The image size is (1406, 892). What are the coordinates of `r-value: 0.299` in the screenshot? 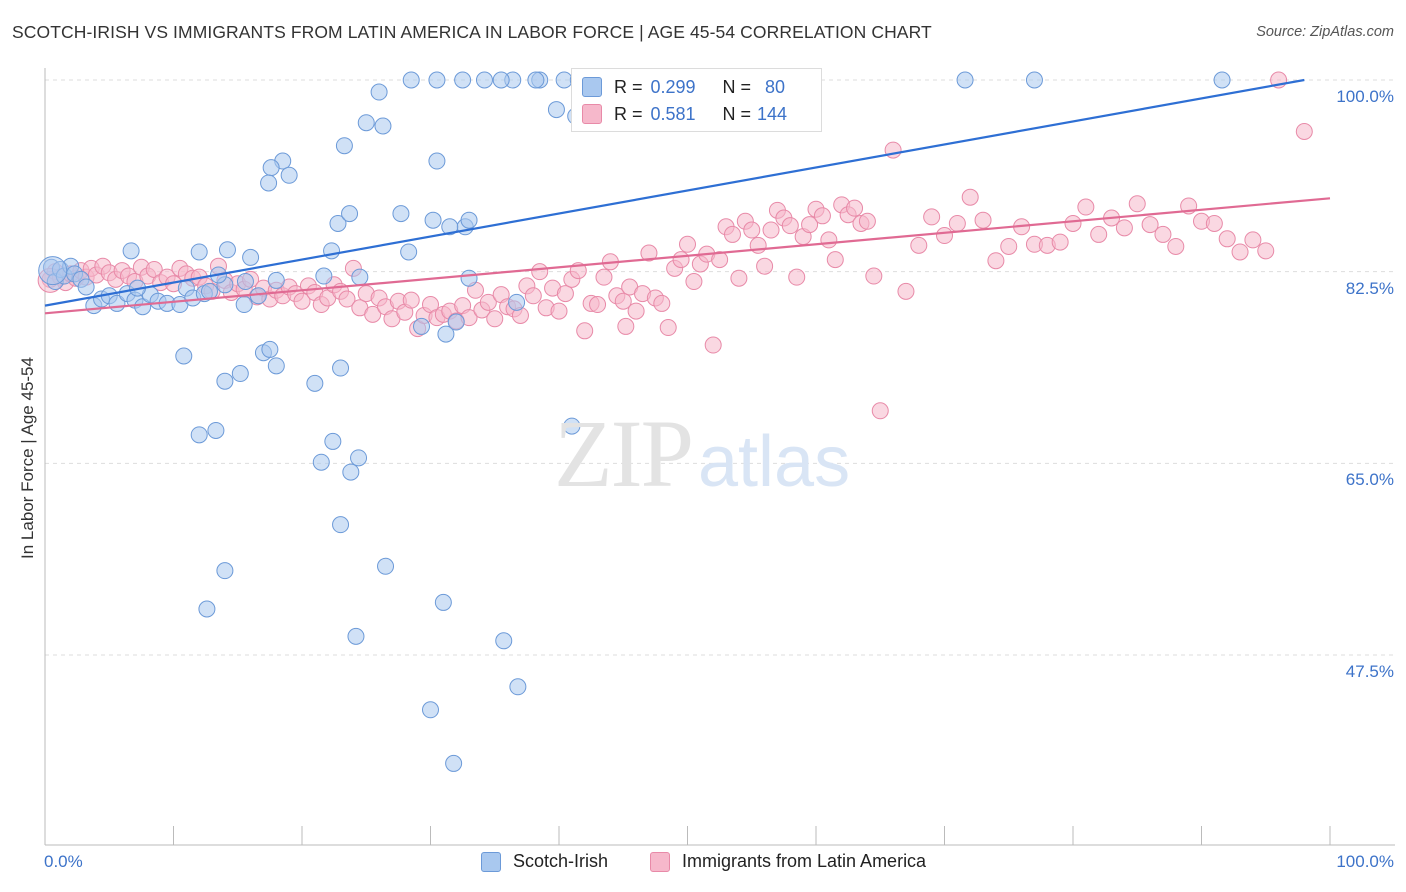 It's located at (673, 86).